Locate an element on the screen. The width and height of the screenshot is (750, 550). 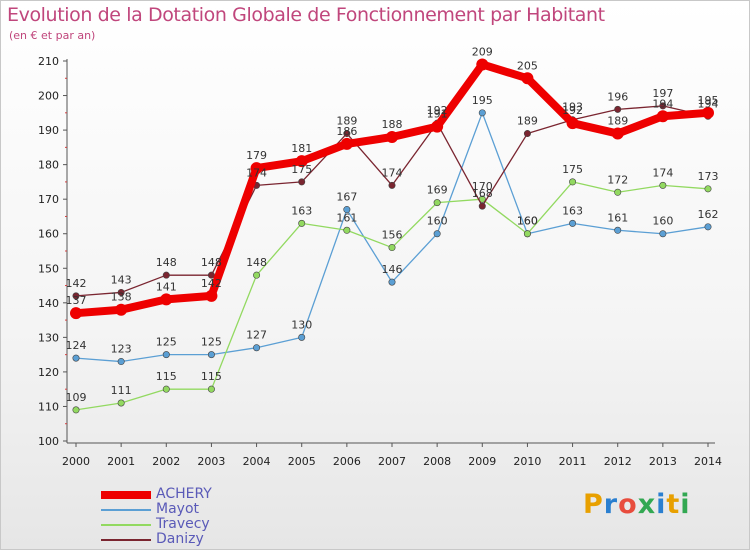
y-tick-label: 110 is located at coordinates (48, 406).